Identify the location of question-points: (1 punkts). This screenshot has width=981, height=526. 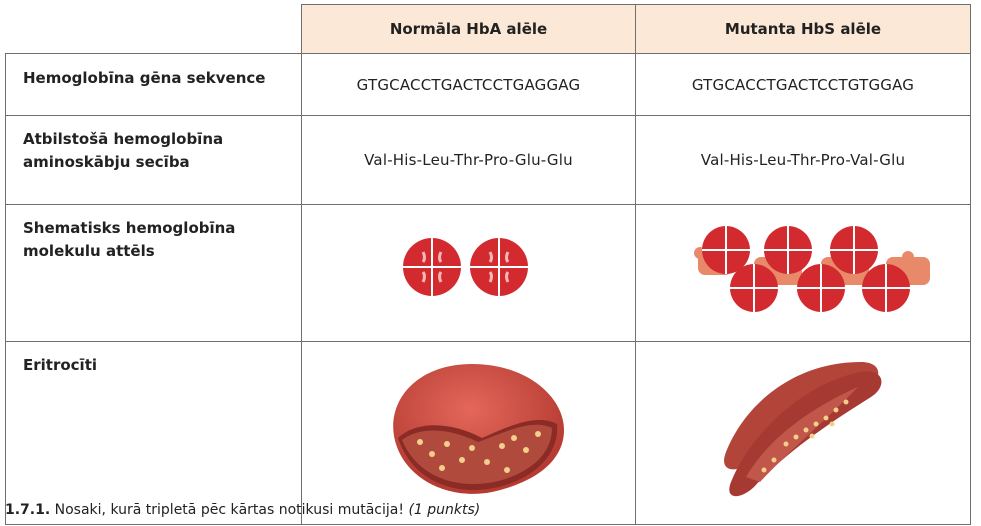
(444, 510).